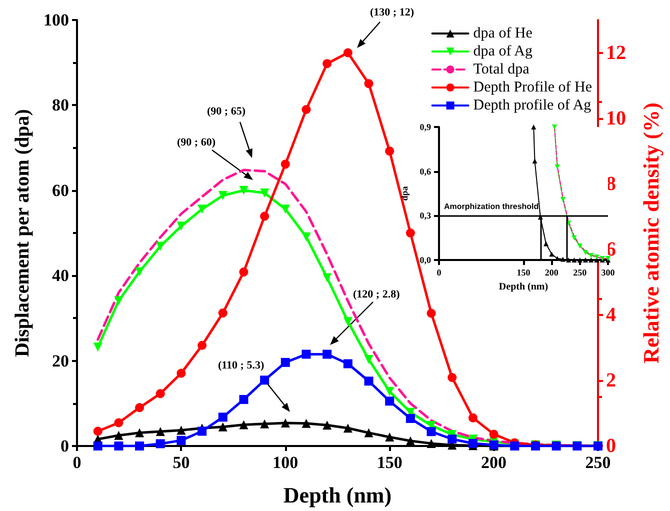 Image resolution: width=670 pixels, height=511 pixels. What do you see at coordinates (426, 127) in the screenshot?
I see `y-tick-label: 0,9` at bounding box center [426, 127].